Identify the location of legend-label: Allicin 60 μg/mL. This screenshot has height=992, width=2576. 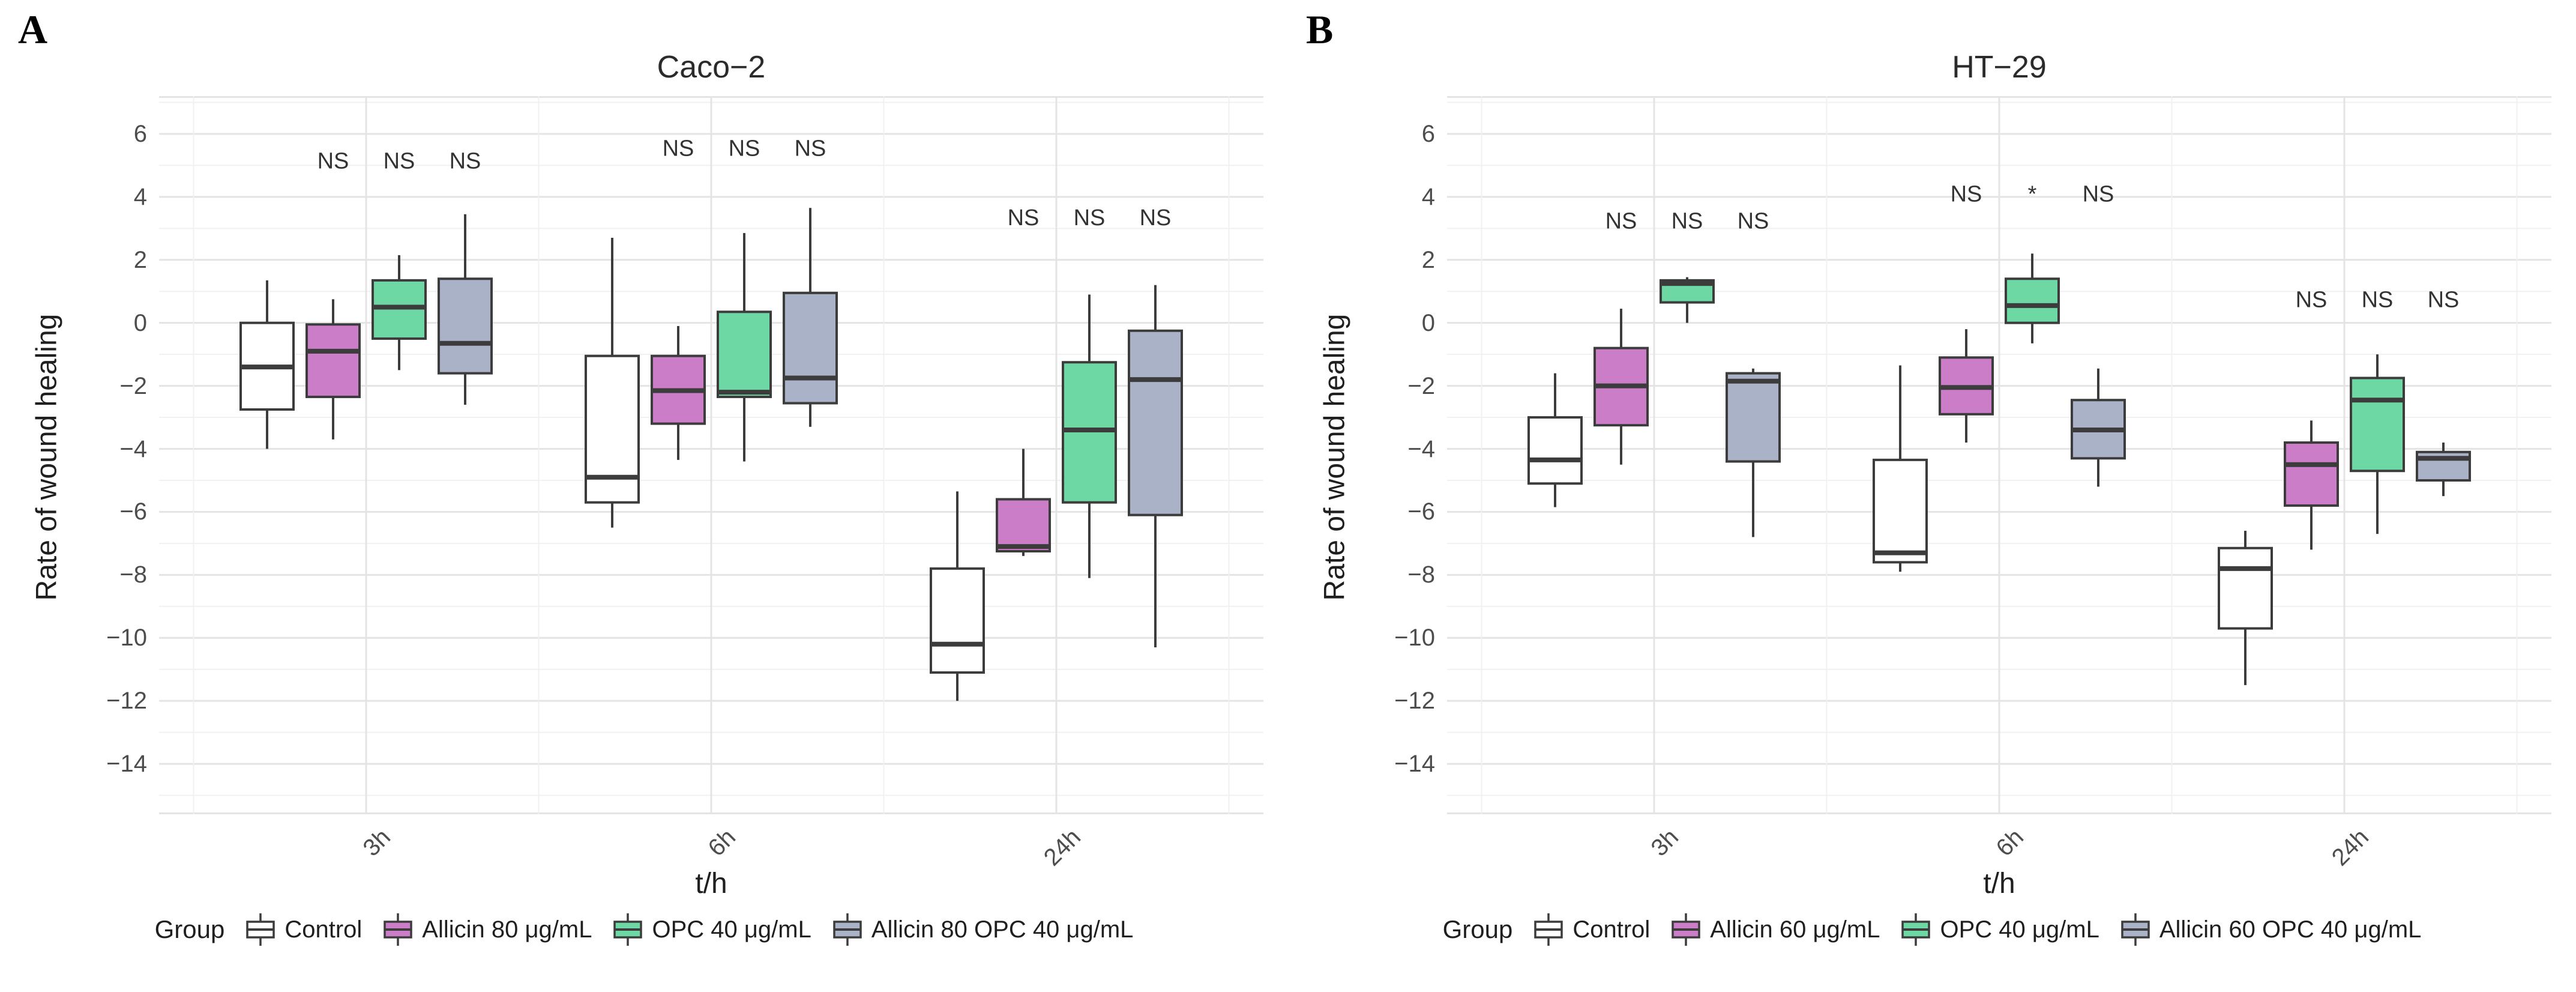
(1795, 929).